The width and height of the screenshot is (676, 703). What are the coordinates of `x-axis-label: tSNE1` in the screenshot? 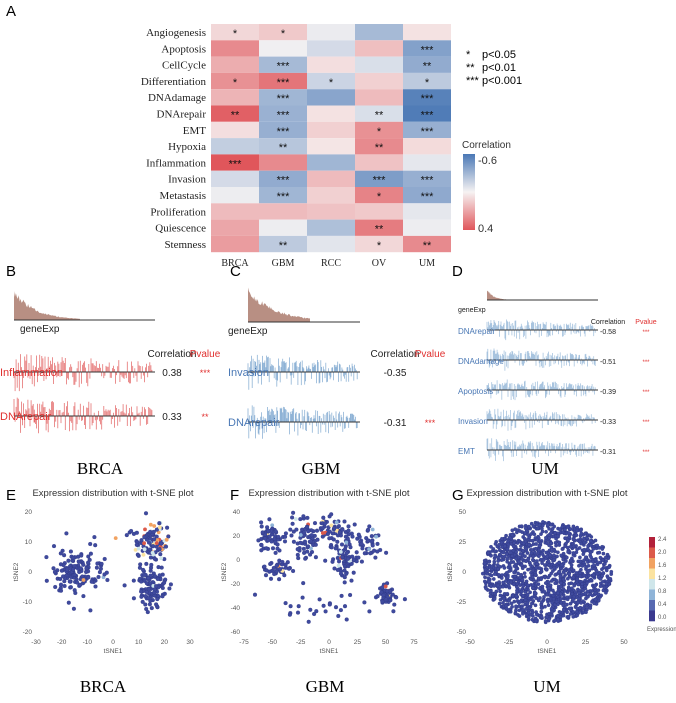 It's located at (113, 651).